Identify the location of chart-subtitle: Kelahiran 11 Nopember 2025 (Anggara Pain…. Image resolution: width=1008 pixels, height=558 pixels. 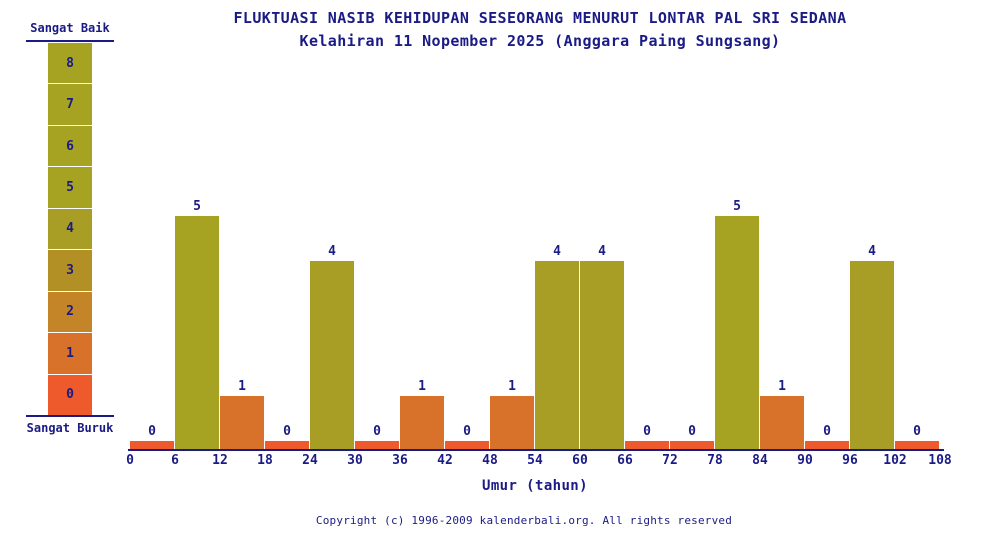
(540, 41).